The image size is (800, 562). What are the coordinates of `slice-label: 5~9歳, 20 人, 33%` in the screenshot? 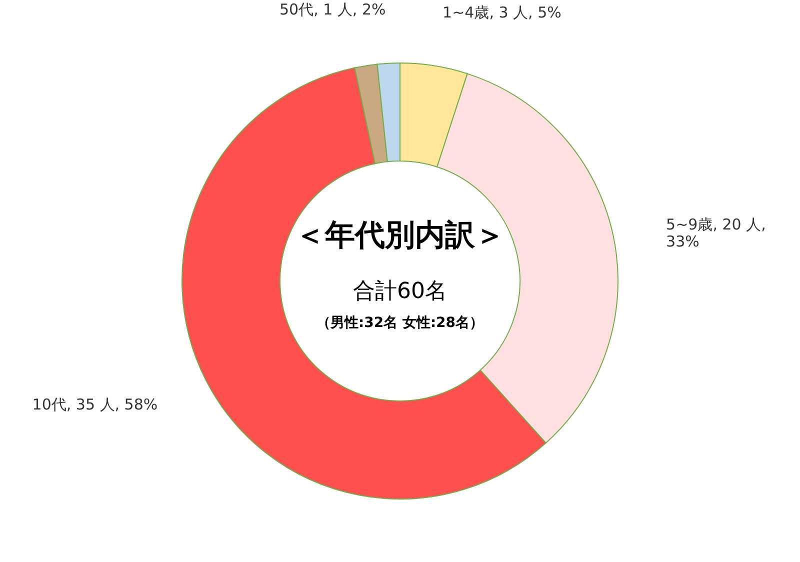 It's located at (716, 232).